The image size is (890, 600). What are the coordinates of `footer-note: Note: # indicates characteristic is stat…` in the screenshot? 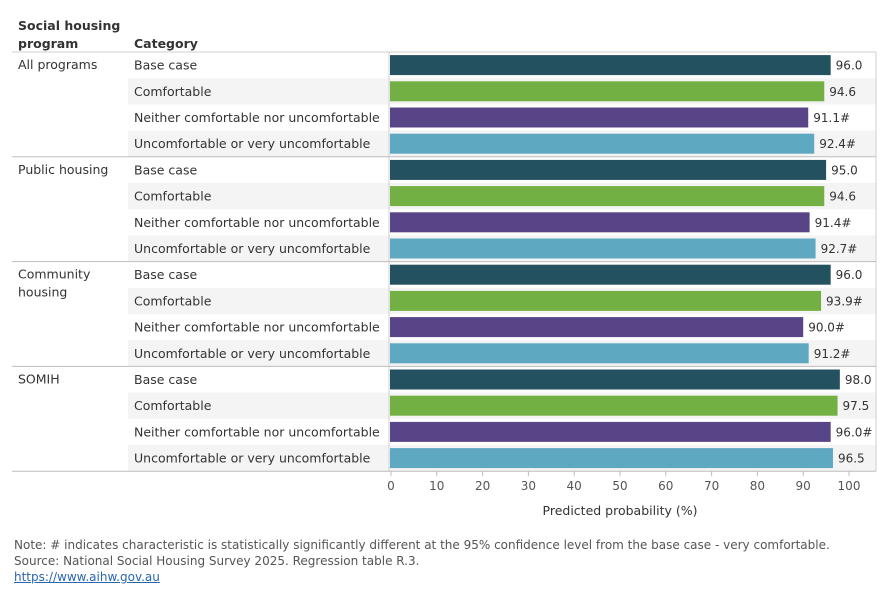 It's located at (422, 545).